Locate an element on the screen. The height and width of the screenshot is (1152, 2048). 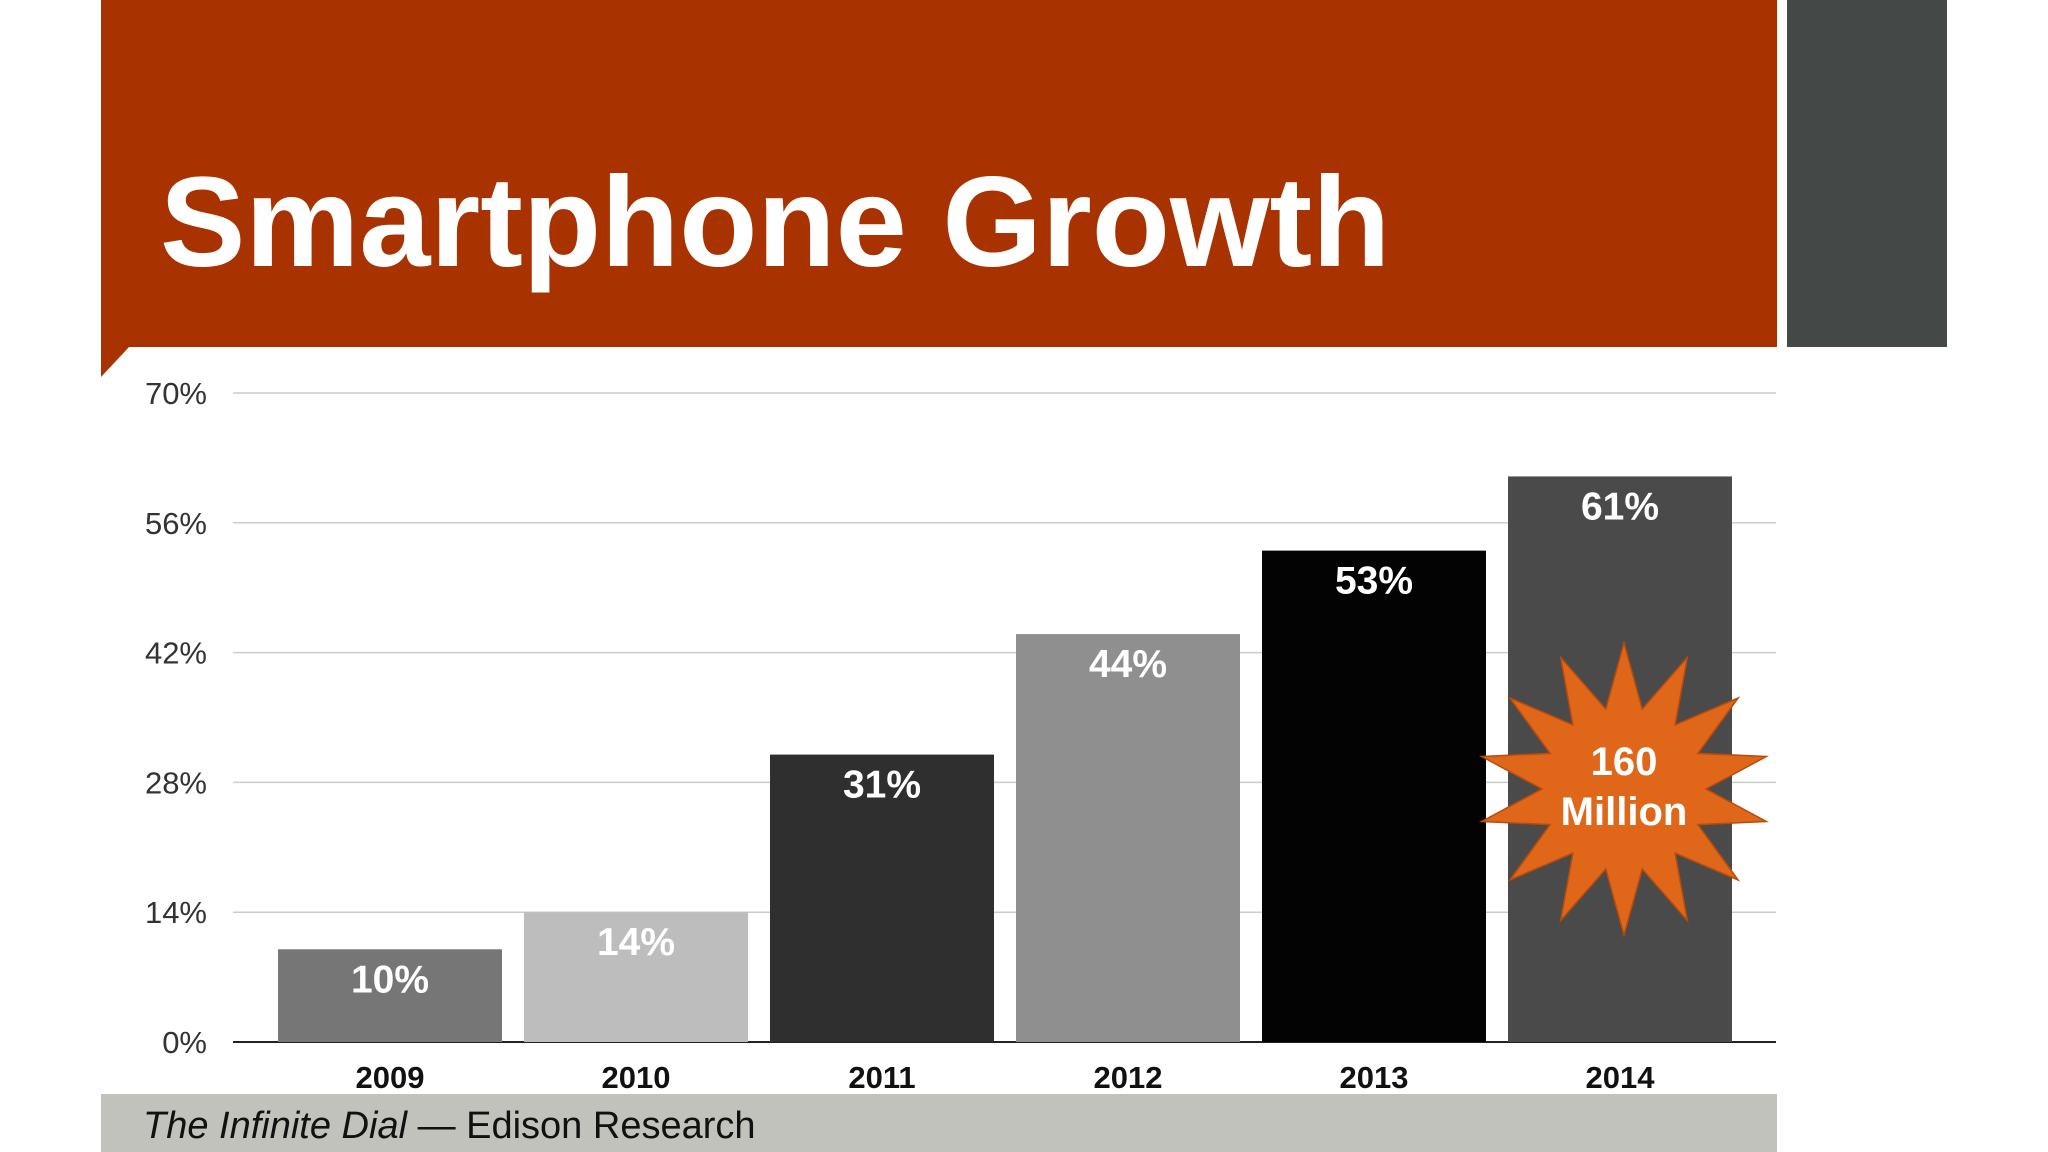
y-tick-label: 14% is located at coordinates (176, 912).